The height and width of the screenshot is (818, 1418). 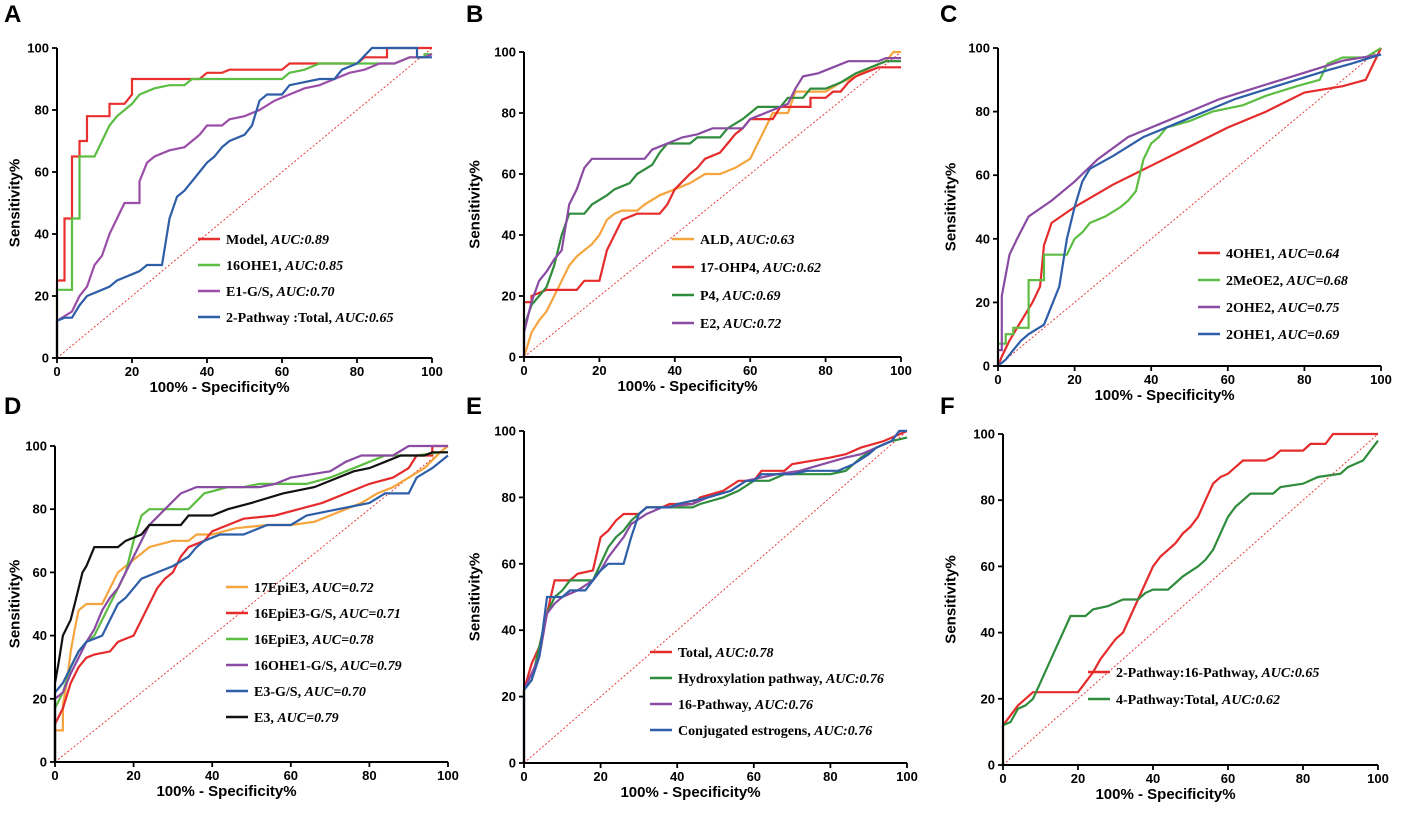 I want to click on x-tick-label: 40, so click(x=1151, y=379).